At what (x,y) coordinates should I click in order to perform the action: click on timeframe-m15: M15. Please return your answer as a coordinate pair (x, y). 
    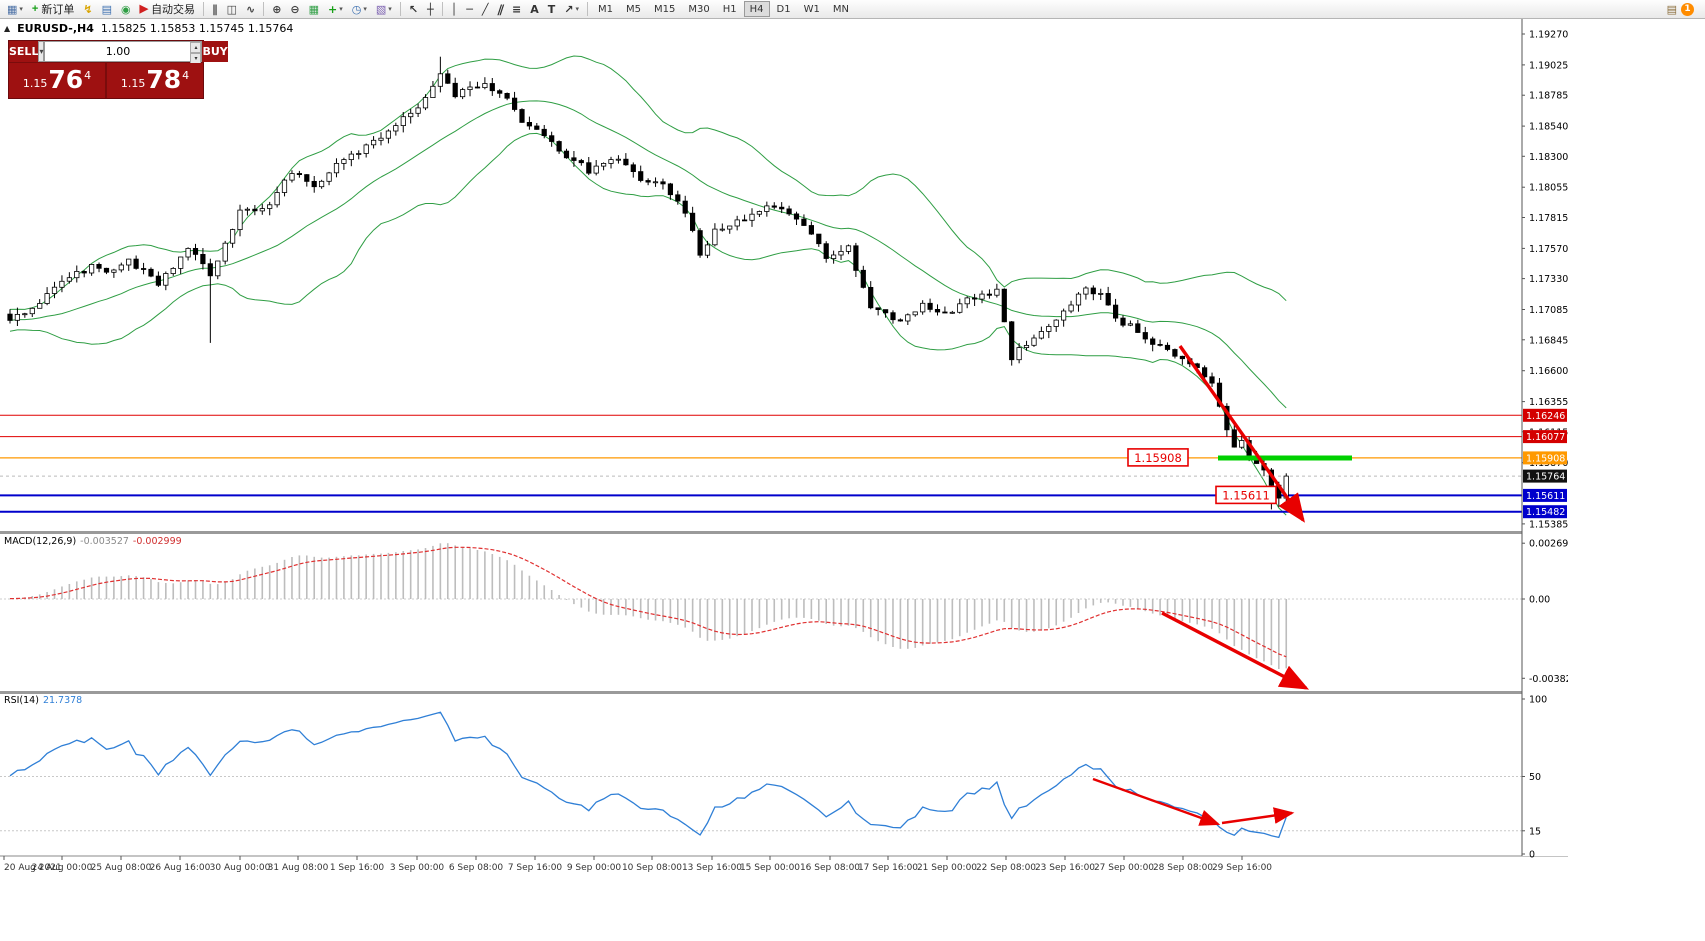
    Looking at the image, I should click on (664, 9).